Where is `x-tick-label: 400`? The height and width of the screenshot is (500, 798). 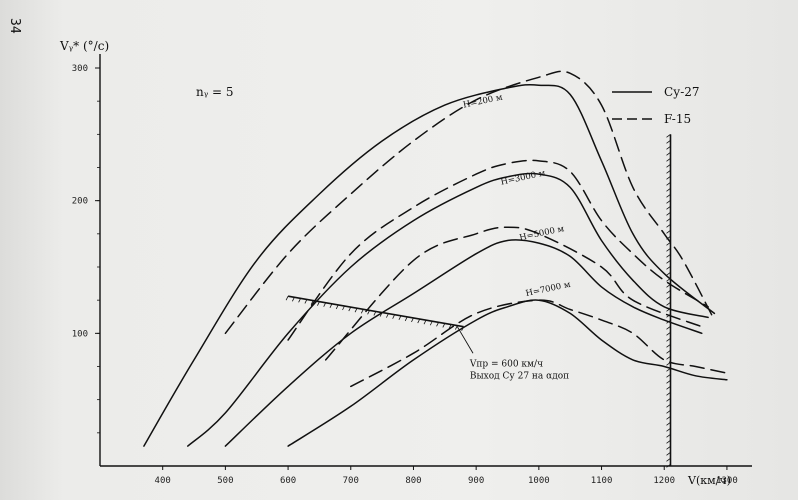 x-tick-label: 400 is located at coordinates (163, 481).